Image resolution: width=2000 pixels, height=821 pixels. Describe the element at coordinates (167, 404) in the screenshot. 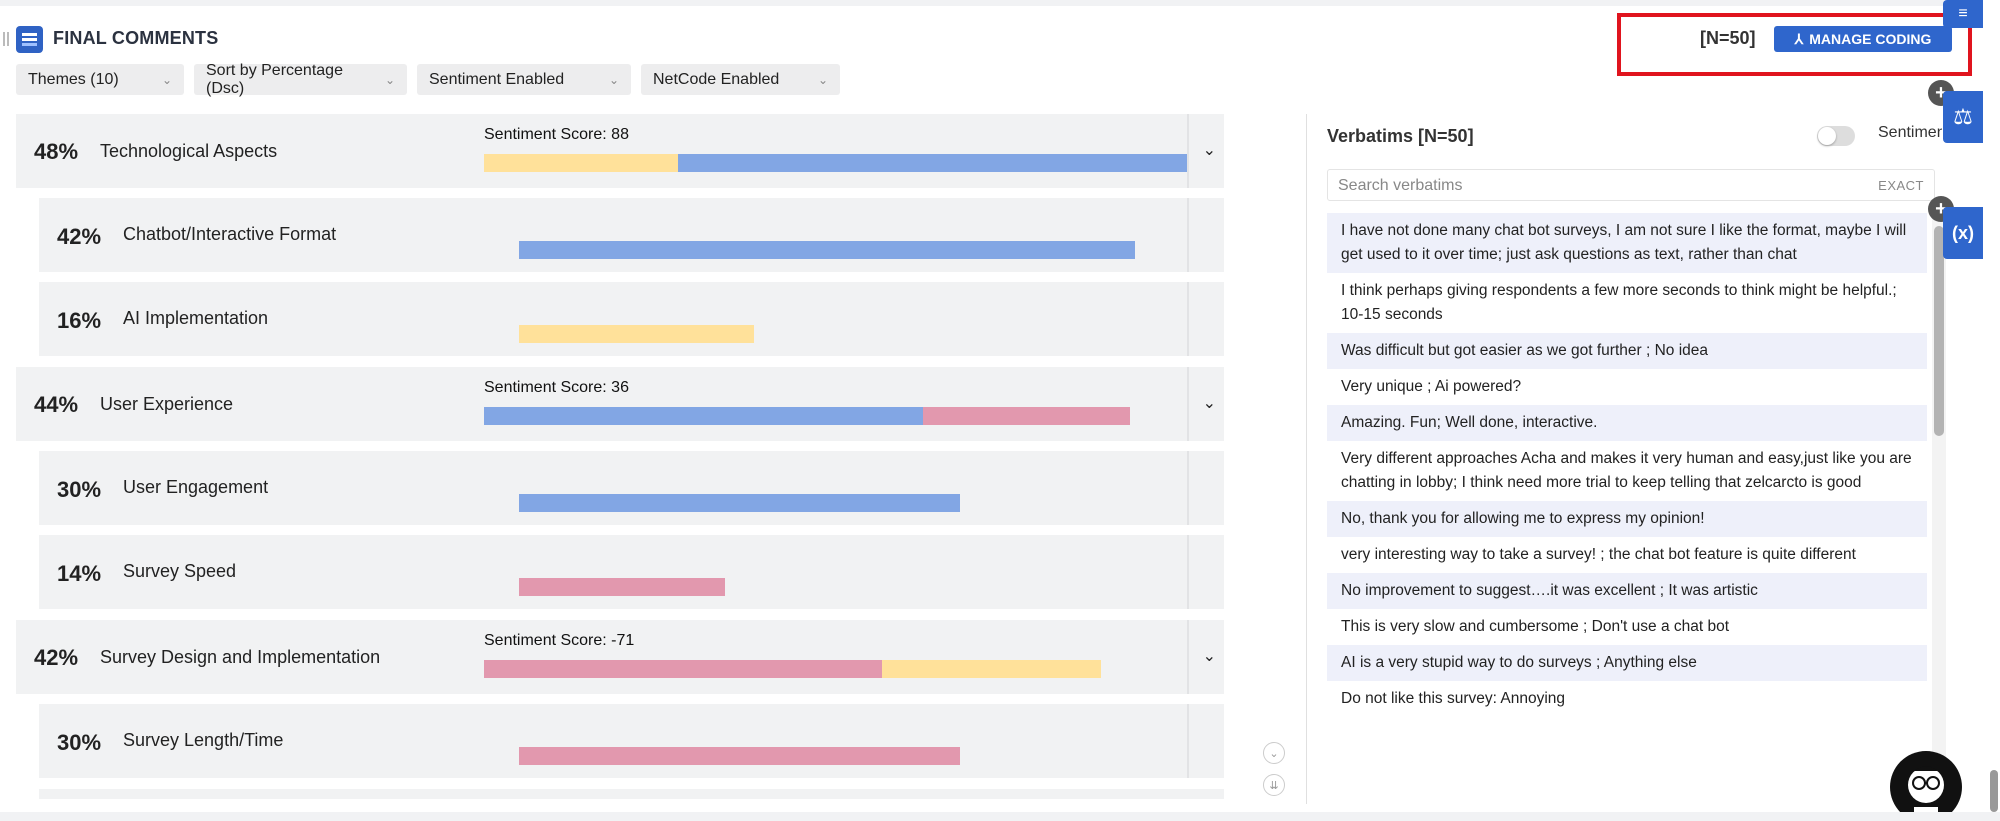

I see `theme-label: User Experience` at that location.